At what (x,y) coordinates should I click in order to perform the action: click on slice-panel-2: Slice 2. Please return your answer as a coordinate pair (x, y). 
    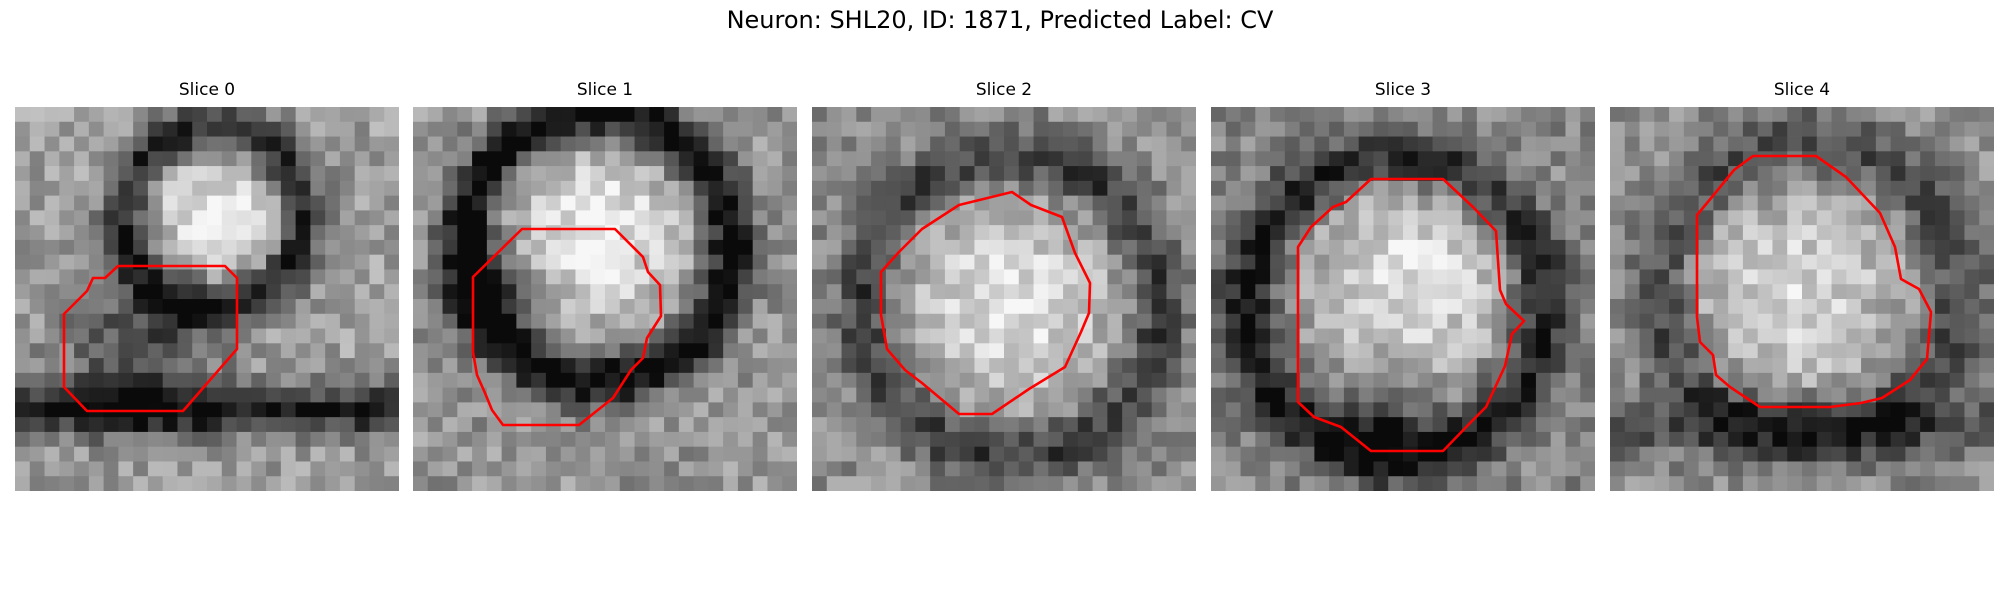
    Looking at the image, I should click on (1004, 285).